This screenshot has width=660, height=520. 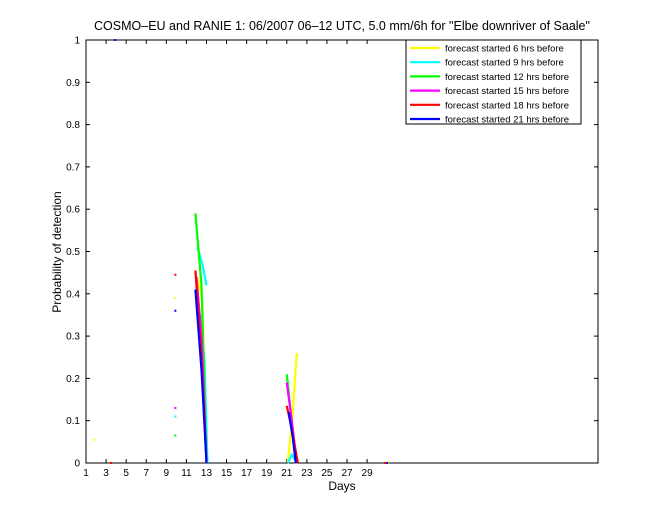 What do you see at coordinates (73, 125) in the screenshot?
I see `y-tick-label: 0.8` at bounding box center [73, 125].